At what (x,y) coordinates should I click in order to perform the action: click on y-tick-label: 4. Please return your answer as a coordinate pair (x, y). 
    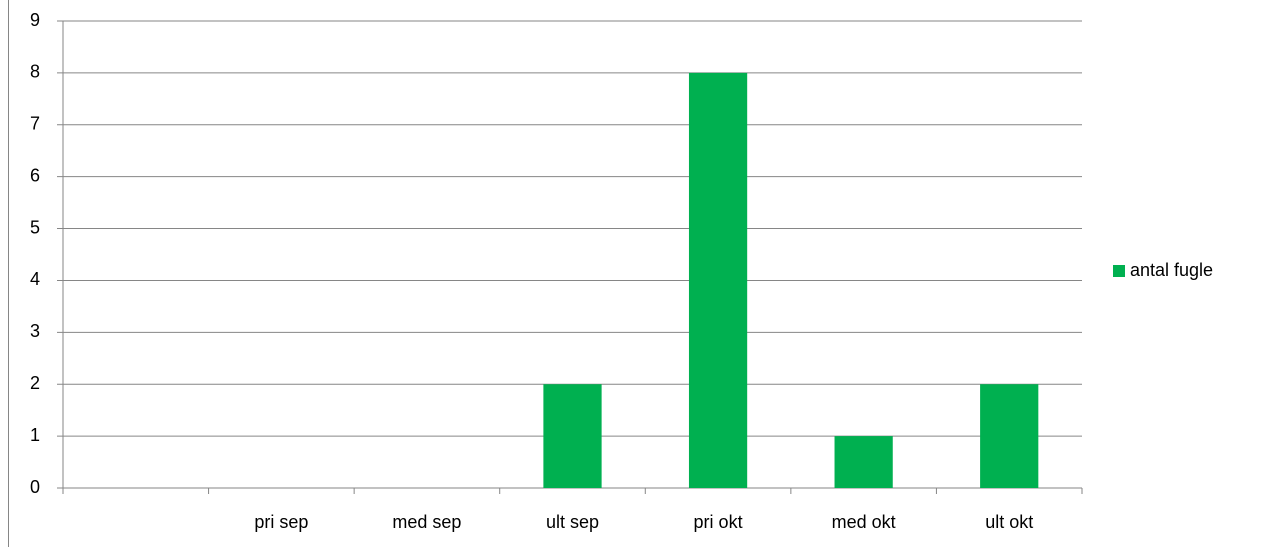
    Looking at the image, I should click on (35, 279).